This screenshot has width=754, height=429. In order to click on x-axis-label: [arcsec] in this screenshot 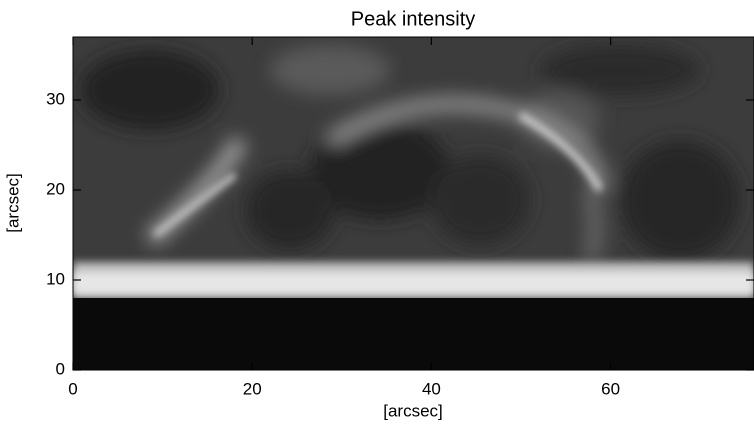, I will do `click(413, 410)`.